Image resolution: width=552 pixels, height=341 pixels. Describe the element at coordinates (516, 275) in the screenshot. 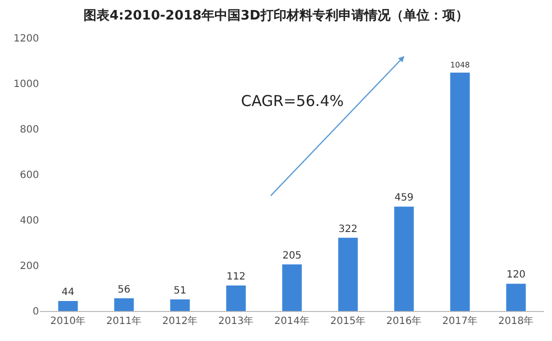

I see `data-label: 120` at that location.